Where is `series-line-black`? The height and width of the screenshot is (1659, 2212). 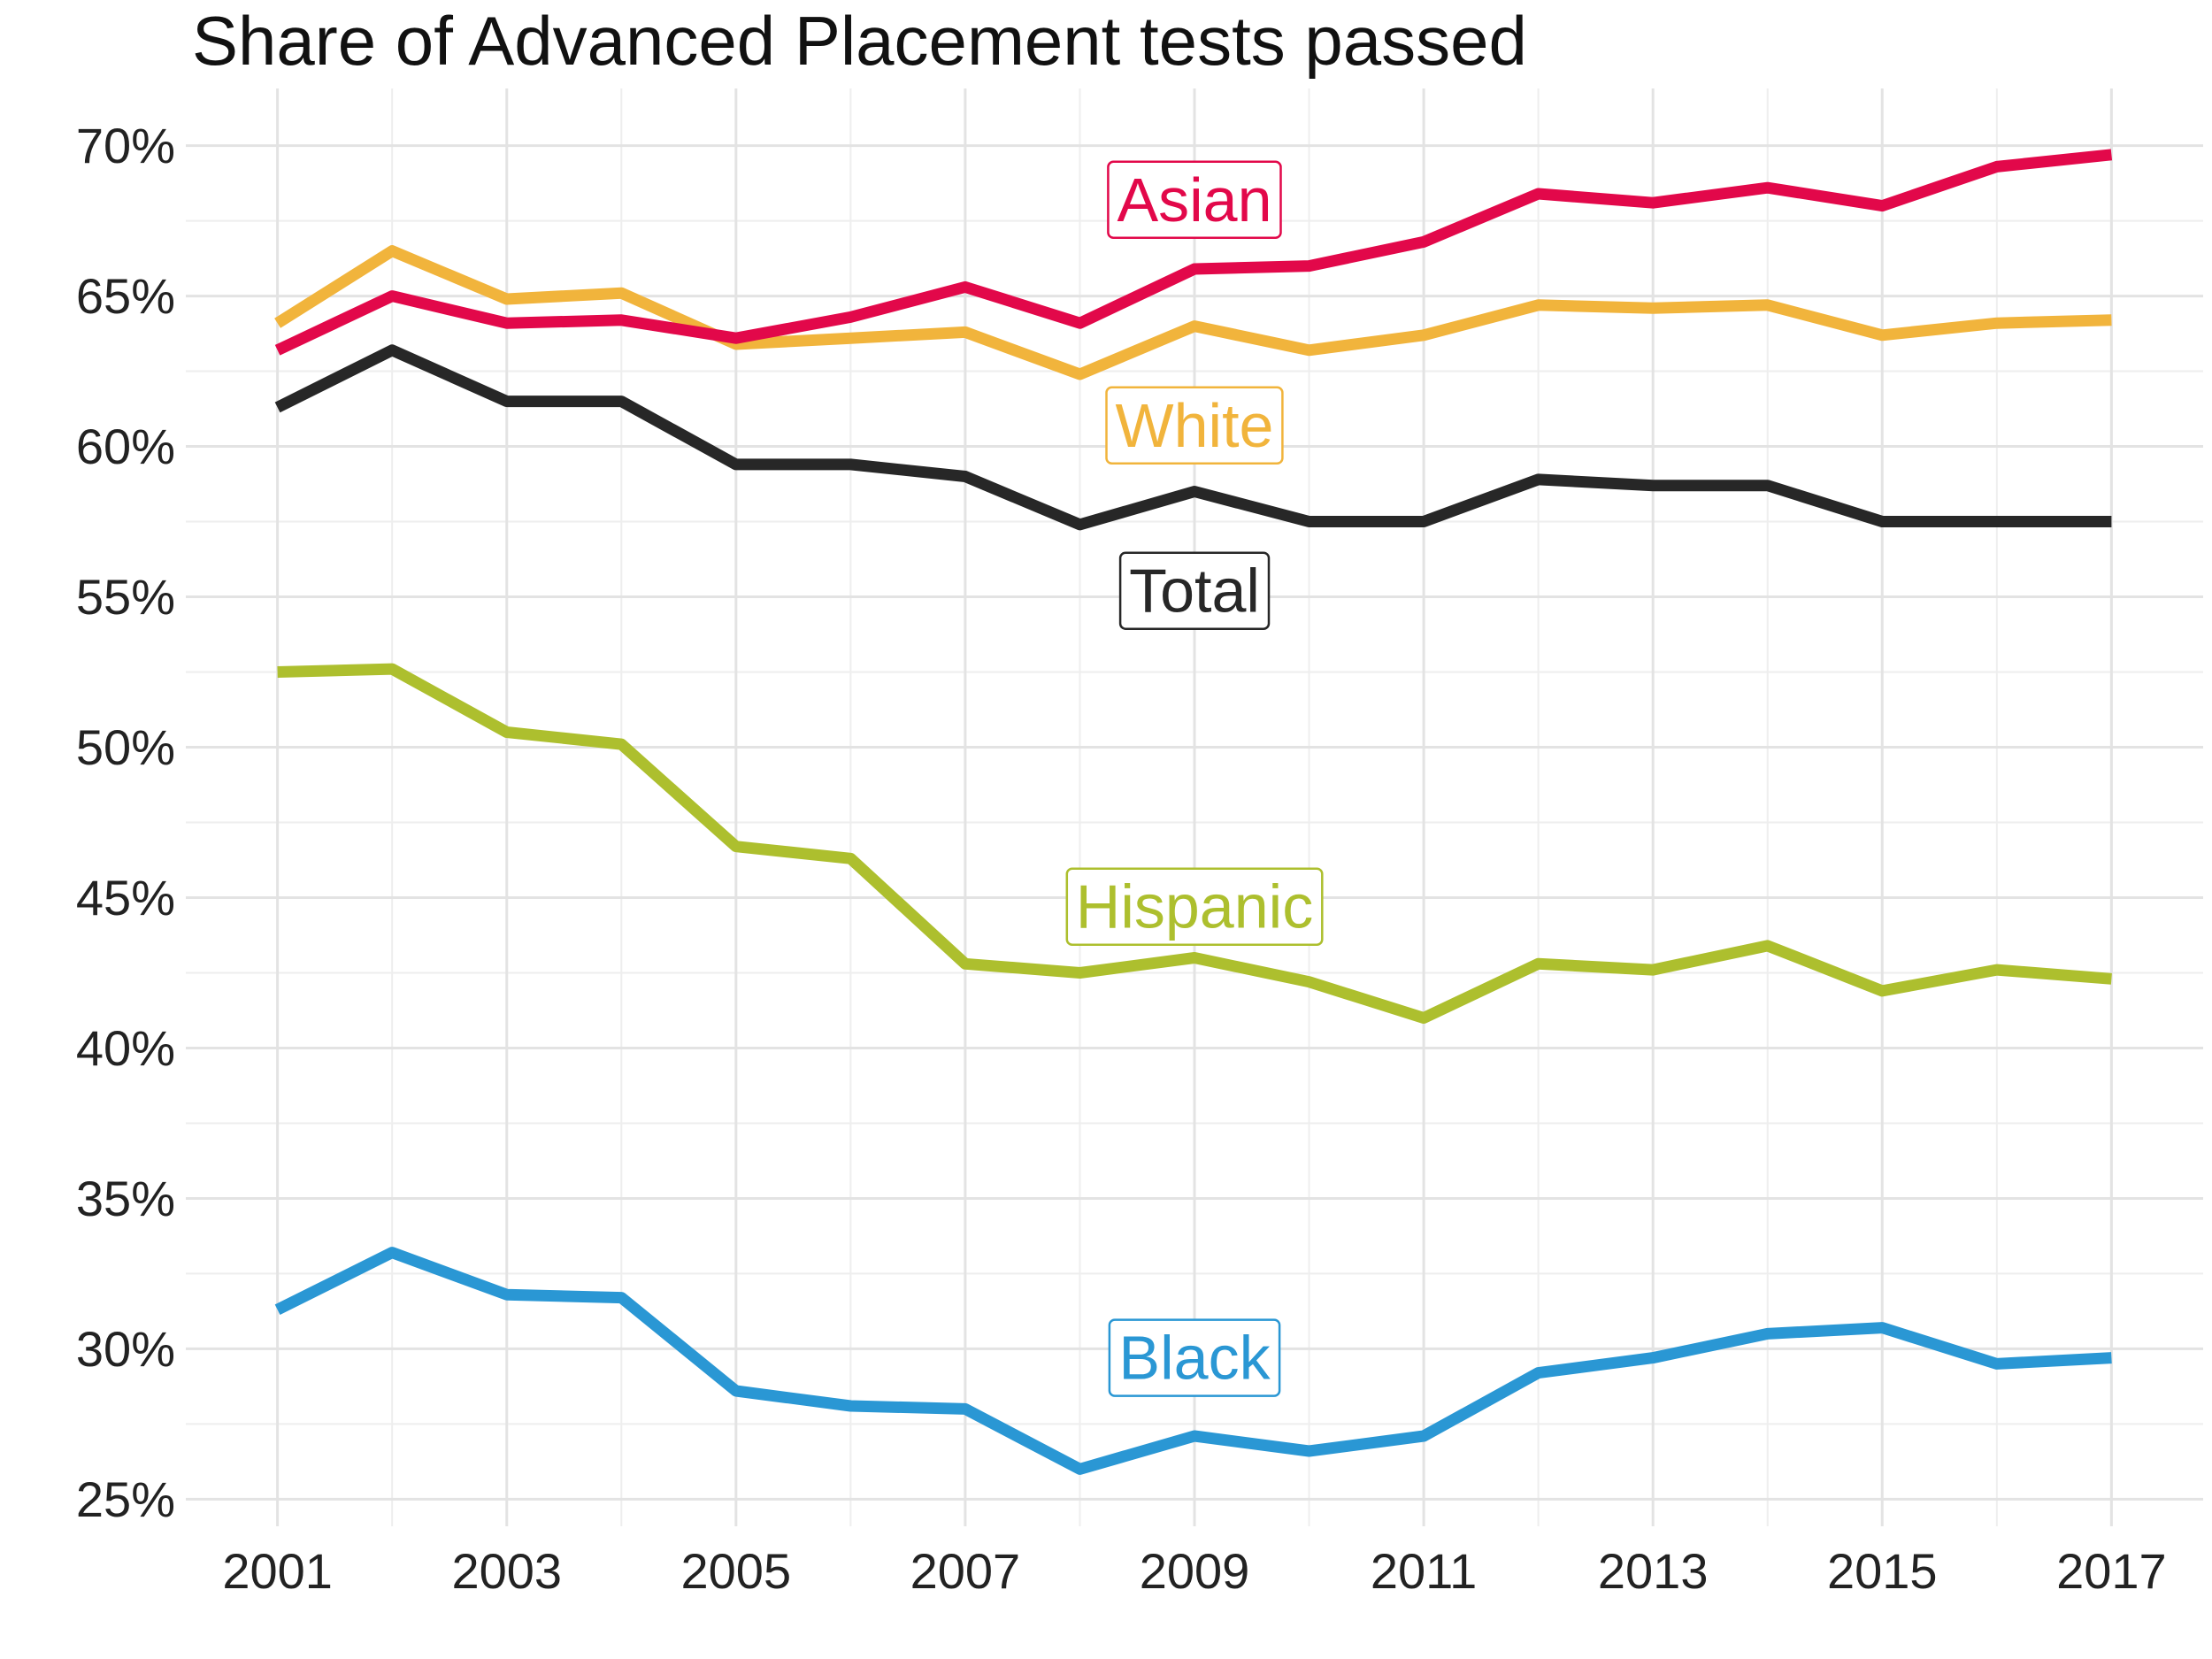
series-line-black is located at coordinates (1193, 1361).